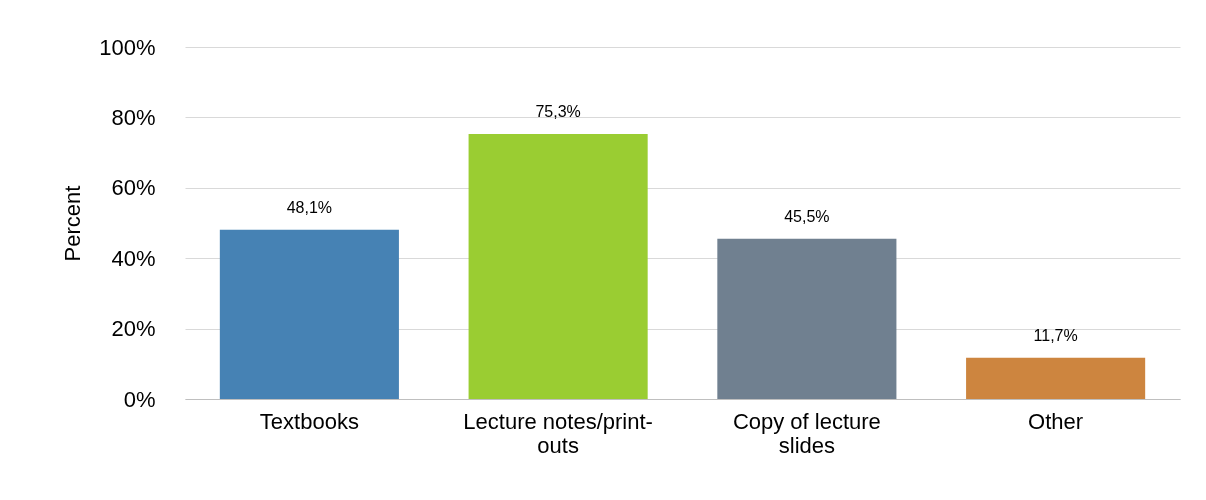  I want to click on data-label: 11,7%, so click(1055, 335).